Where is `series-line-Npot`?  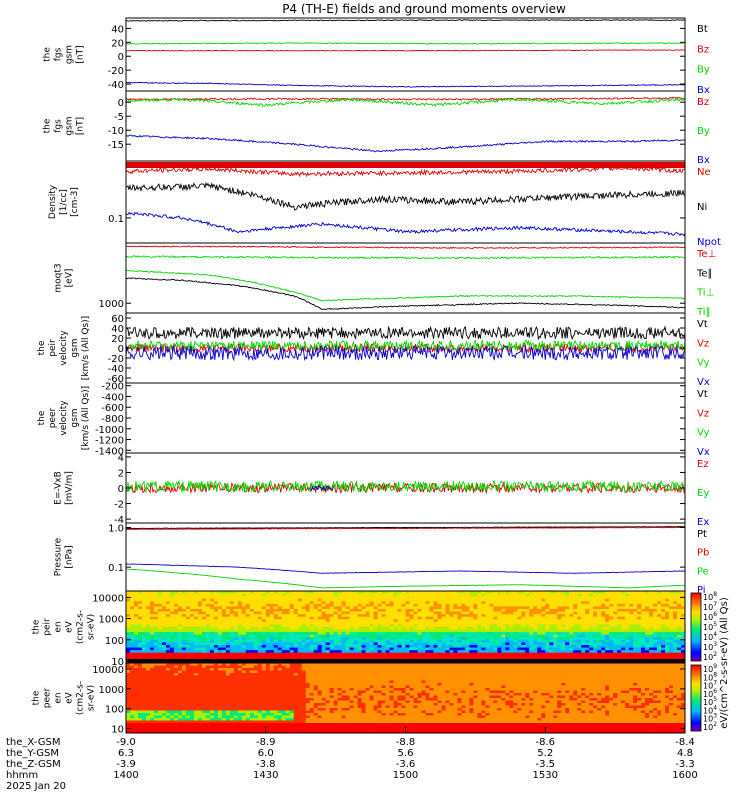
series-line-Npot is located at coordinates (405, 224).